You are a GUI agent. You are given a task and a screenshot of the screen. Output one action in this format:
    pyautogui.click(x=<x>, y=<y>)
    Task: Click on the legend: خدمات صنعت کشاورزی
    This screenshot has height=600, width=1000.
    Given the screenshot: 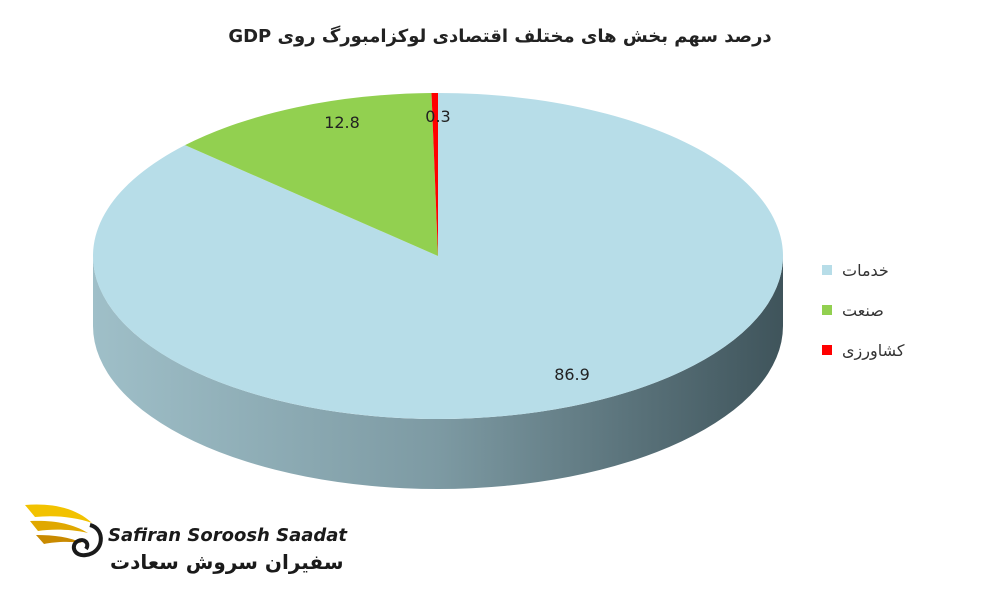 What is the action you would take?
    pyautogui.click(x=863, y=310)
    